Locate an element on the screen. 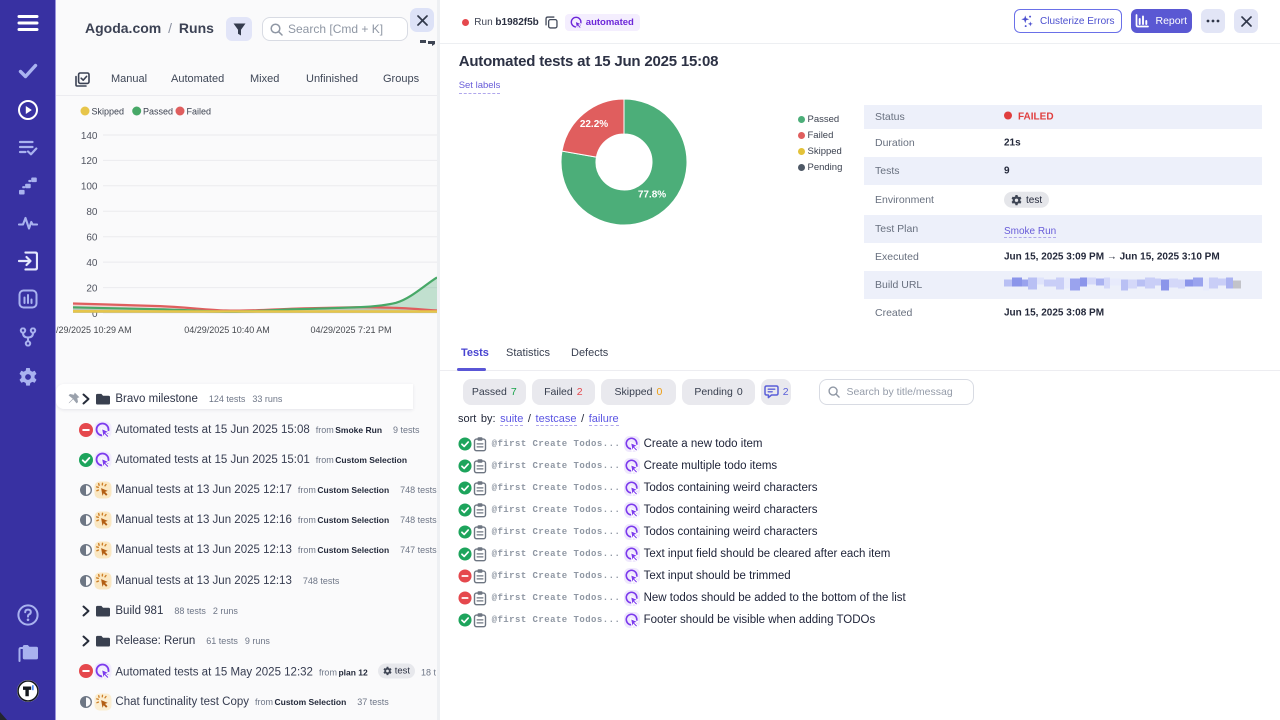 This screenshot has width=1280, height=720. svg-text: 04/29/2025 10:40 AM is located at coordinates (227, 330).